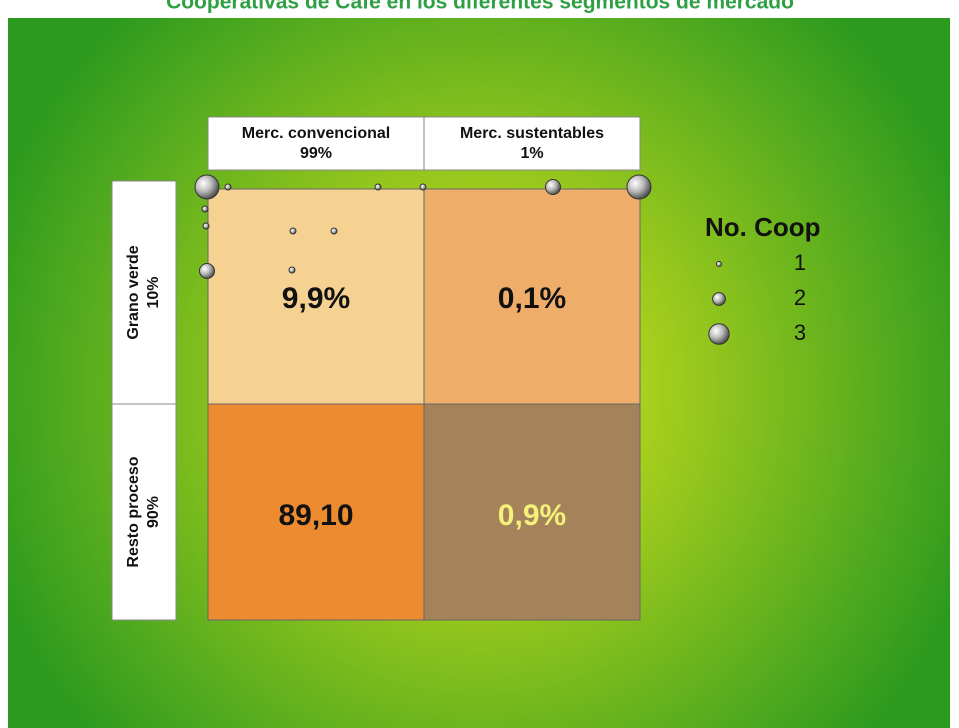  What do you see at coordinates (763, 227) in the screenshot?
I see `legend-title: No. Coop` at bounding box center [763, 227].